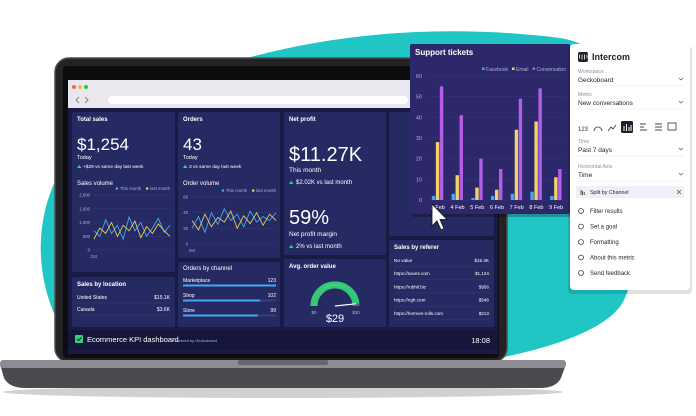  What do you see at coordinates (94, 256) in the screenshot?
I see `x-tick-label: Oct` at bounding box center [94, 256].